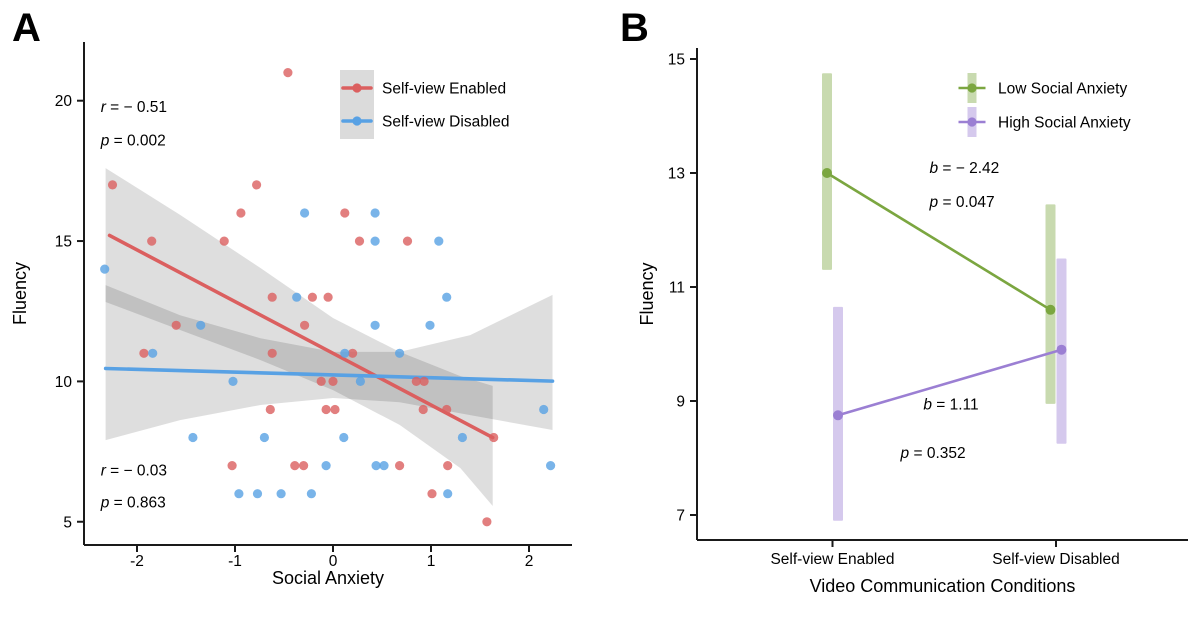  Describe the element at coordinates (677, 288) in the screenshot. I see `b-y-tick-label: 11` at that location.